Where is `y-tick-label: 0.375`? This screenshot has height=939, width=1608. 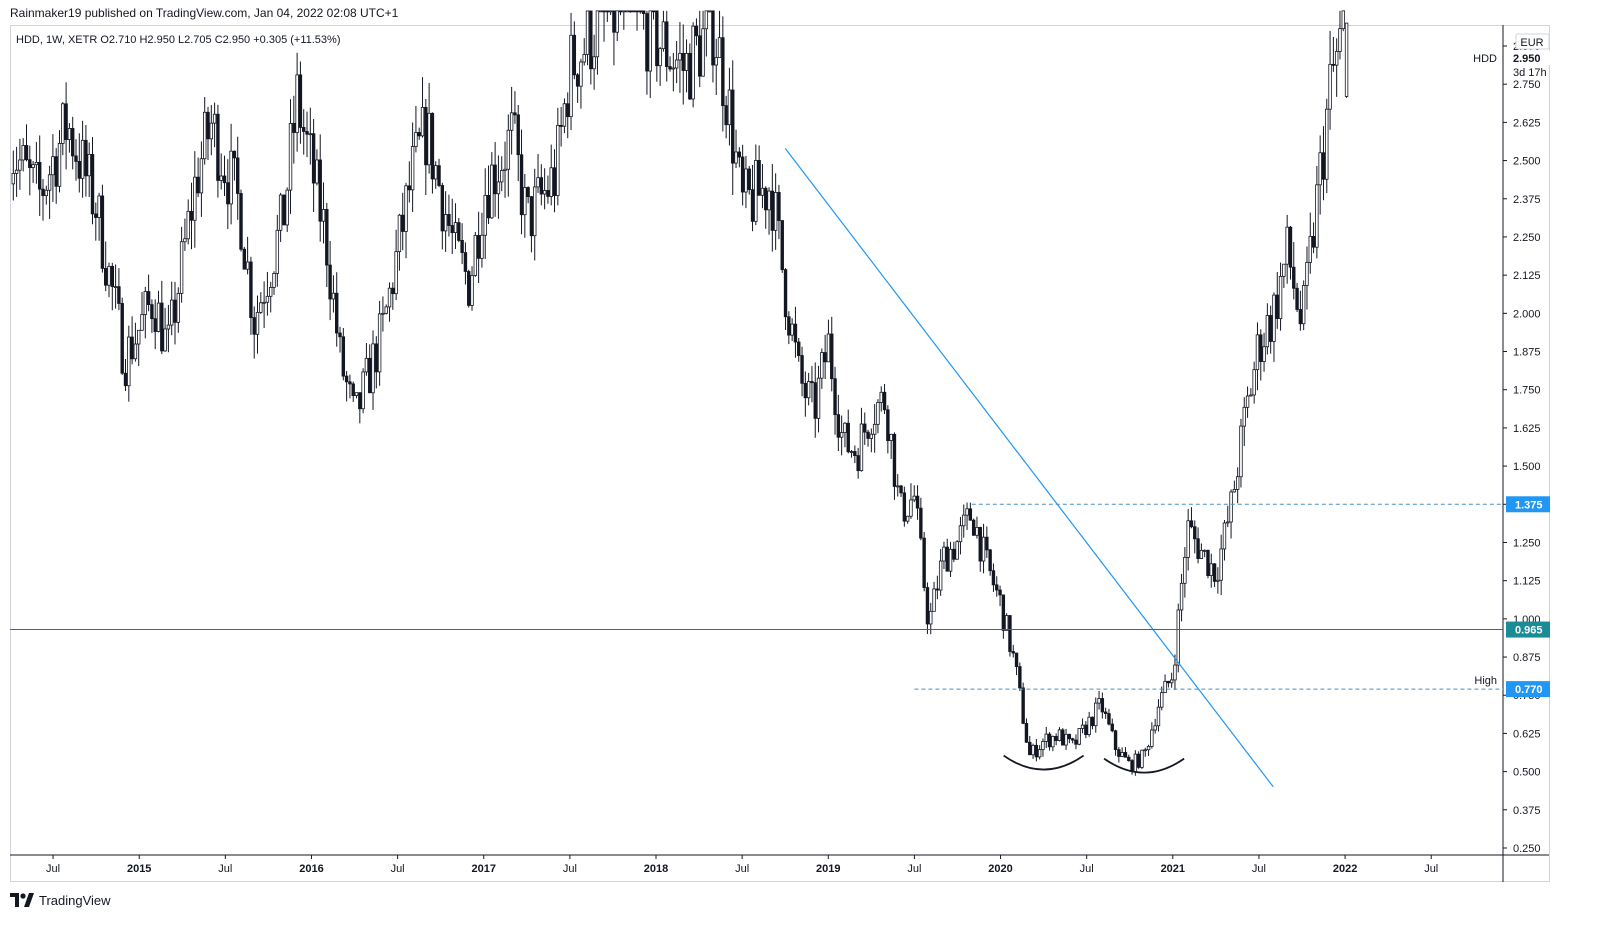 y-tick-label: 0.375 is located at coordinates (1527, 811).